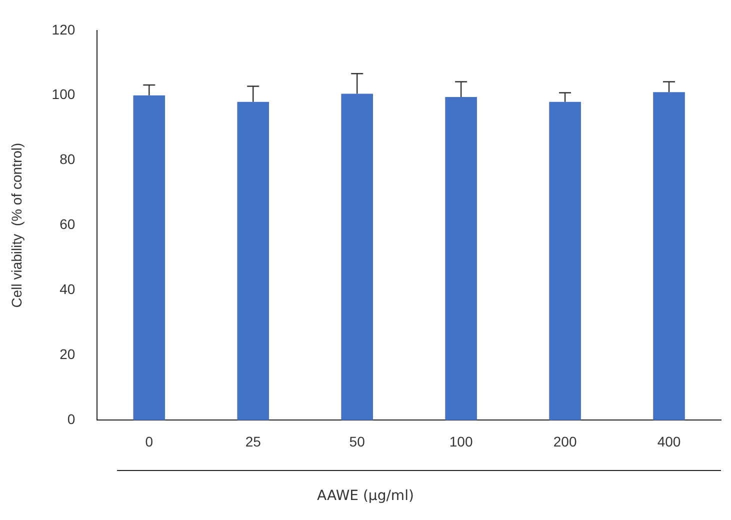 This screenshot has width=731, height=520. I want to click on x-tick-label: 25, so click(253, 441).